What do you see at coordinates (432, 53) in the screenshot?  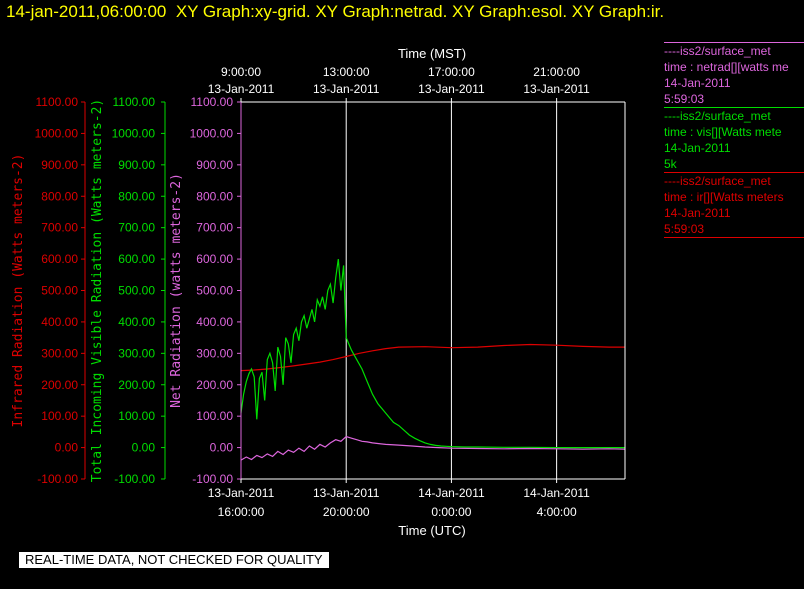 I see `top-axis-title: Time (MST)` at bounding box center [432, 53].